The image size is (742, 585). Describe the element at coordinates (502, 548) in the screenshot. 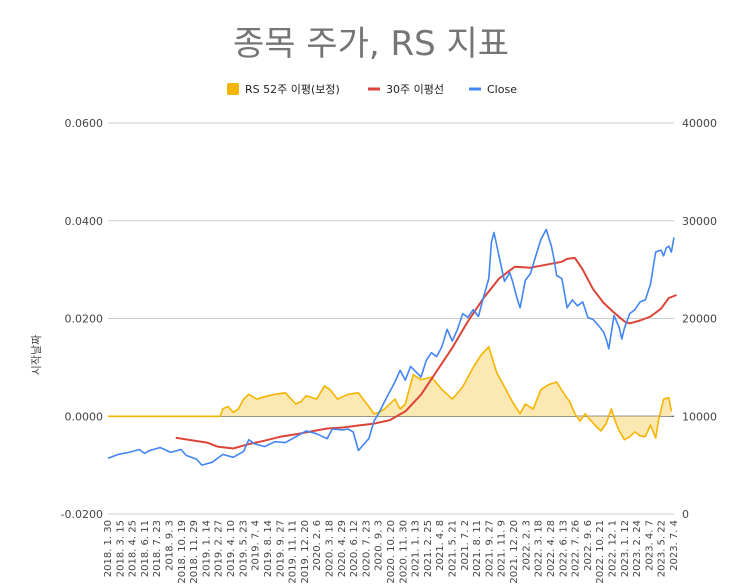

I see `x-tick-label: 2021. 11. 9` at that location.